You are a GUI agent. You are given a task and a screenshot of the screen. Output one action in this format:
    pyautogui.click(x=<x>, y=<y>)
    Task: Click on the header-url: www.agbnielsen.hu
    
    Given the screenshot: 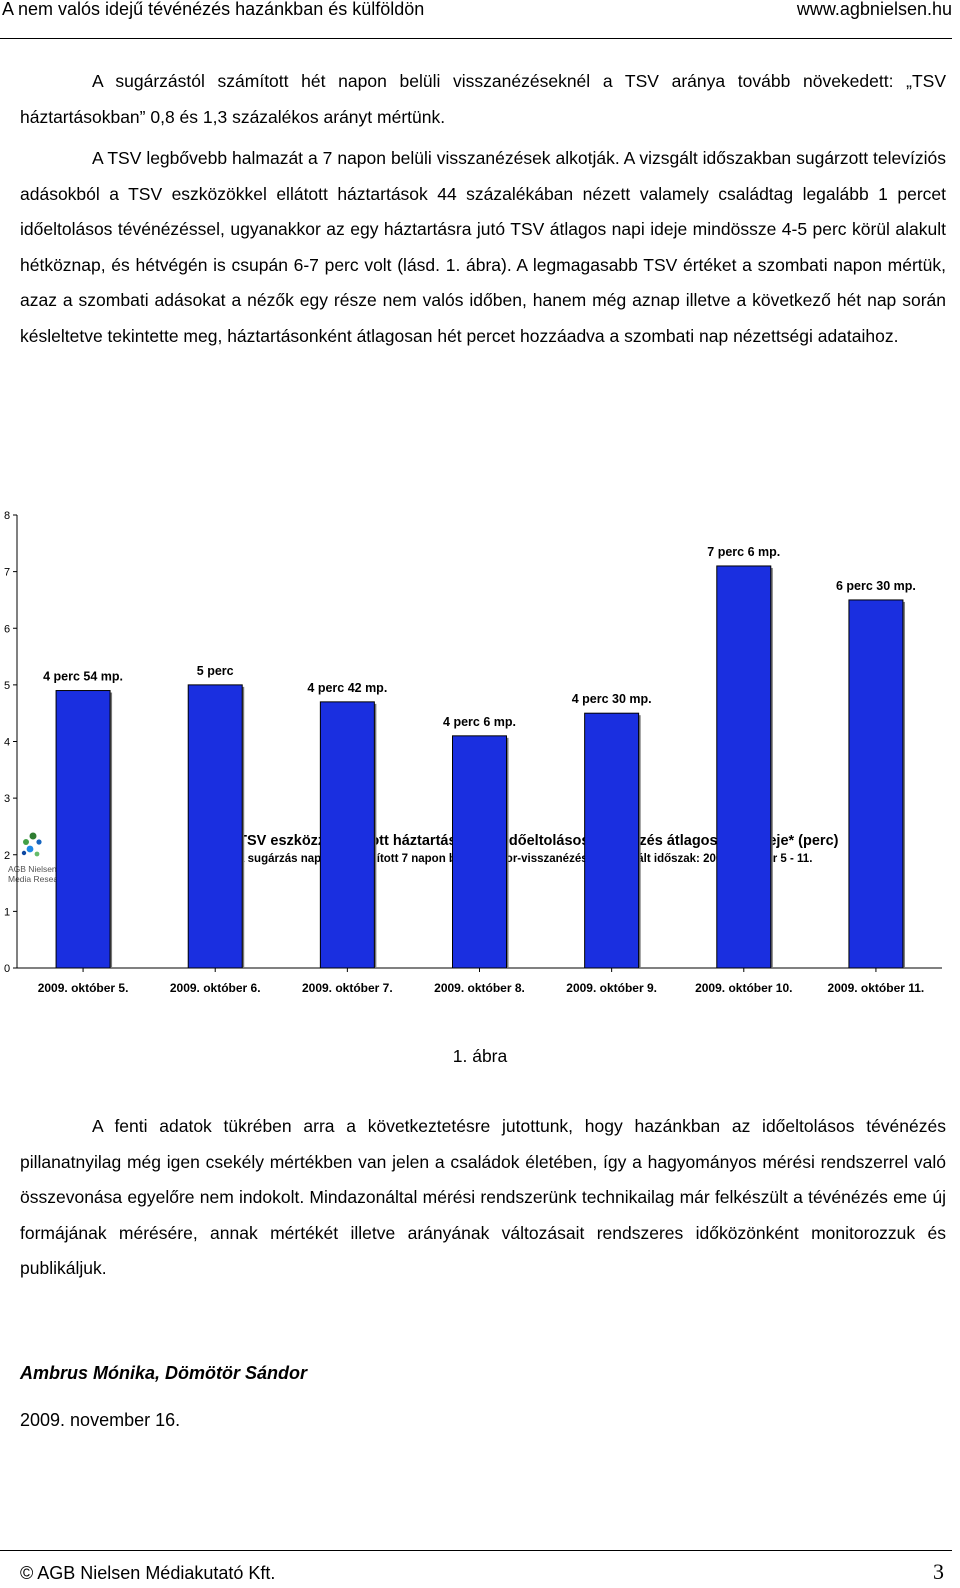 What is the action you would take?
    pyautogui.click(x=874, y=9)
    